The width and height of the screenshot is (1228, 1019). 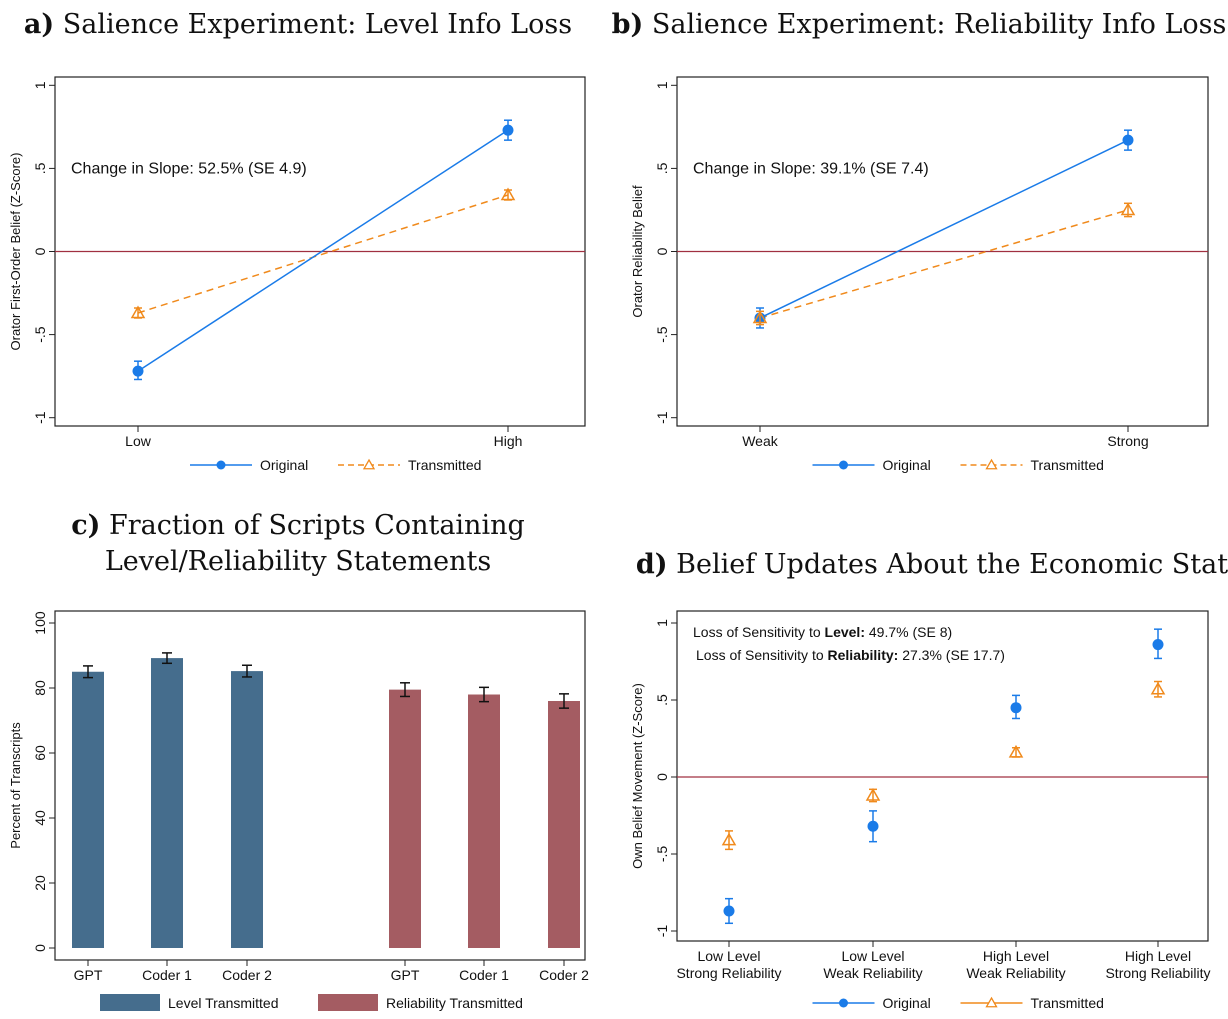 I want to click on legend-swatch-level, so click(x=130, y=1002).